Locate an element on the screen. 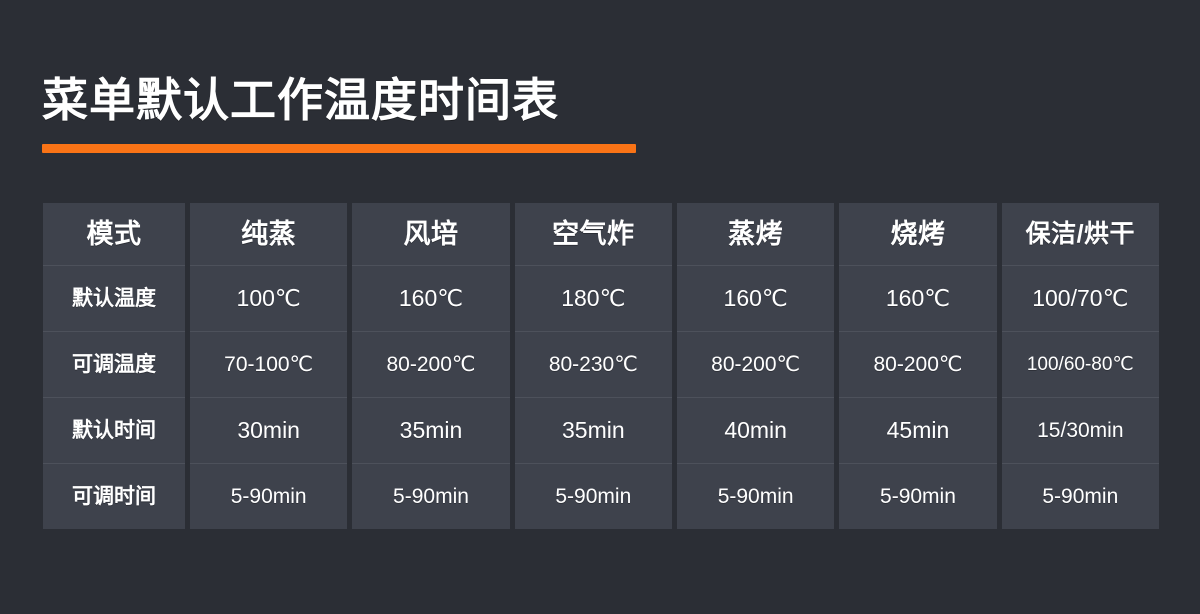 The width and height of the screenshot is (1200, 614). row-label-adjustable-time: 可调时间 is located at coordinates (114, 496).